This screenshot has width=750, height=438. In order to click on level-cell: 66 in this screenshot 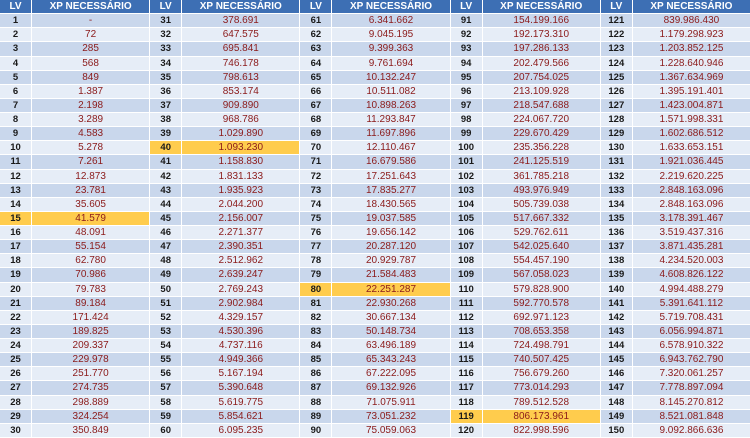, I will do `click(316, 91)`.